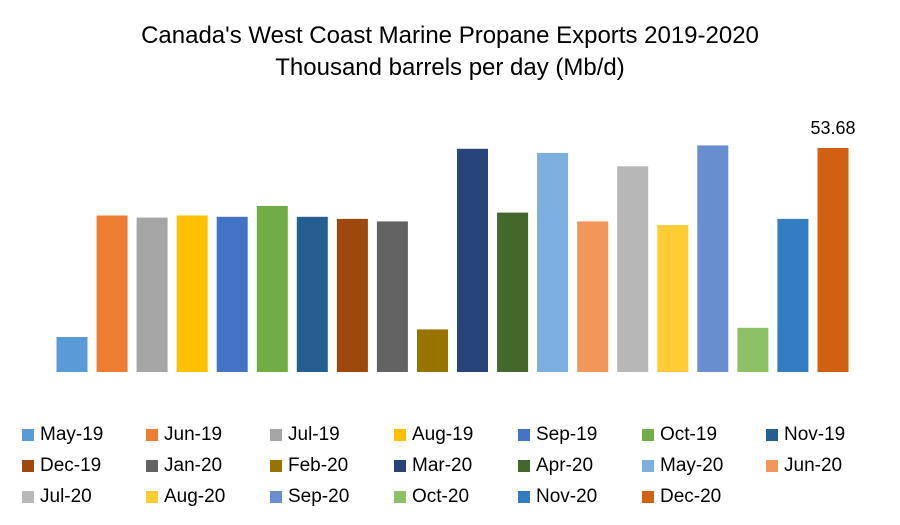 The image size is (900, 525). I want to click on legend-label: Jan-20, so click(193, 465).